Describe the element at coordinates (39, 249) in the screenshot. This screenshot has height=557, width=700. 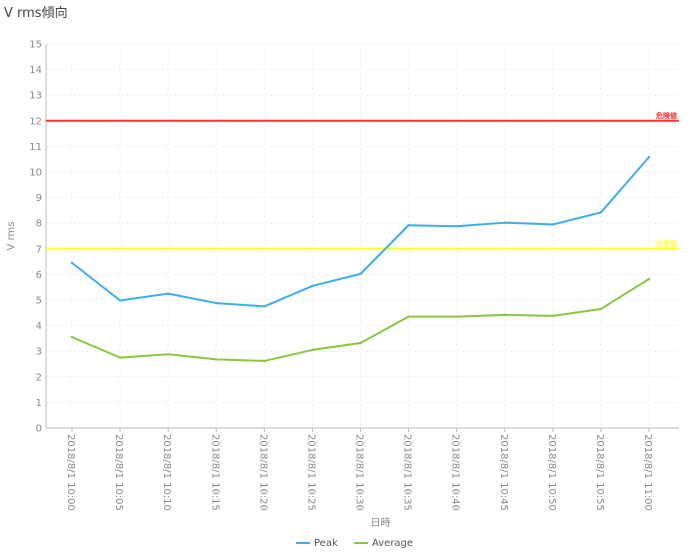
I see `y-tick-label: 7` at that location.